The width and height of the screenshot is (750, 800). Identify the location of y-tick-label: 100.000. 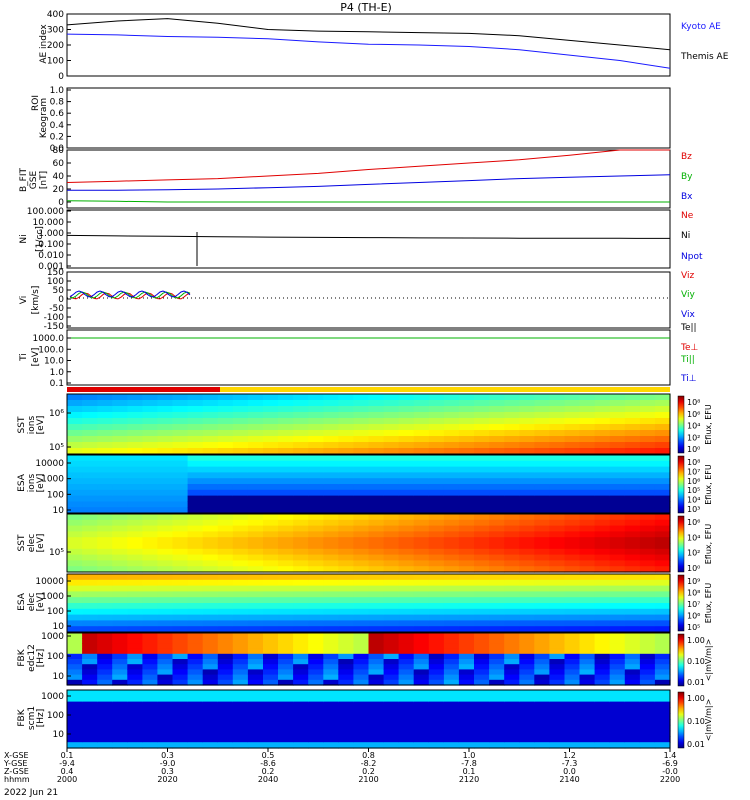
(45, 212).